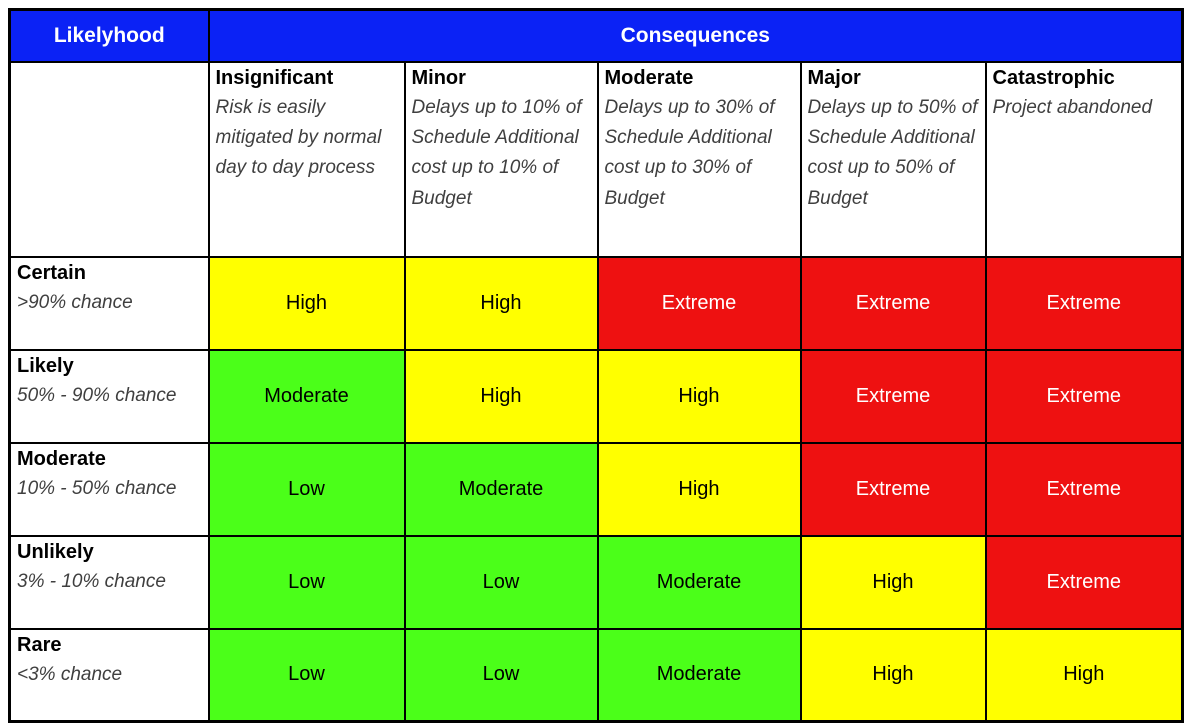 This screenshot has height=727, width=1188. What do you see at coordinates (834, 77) in the screenshot?
I see `column-title: Major` at bounding box center [834, 77].